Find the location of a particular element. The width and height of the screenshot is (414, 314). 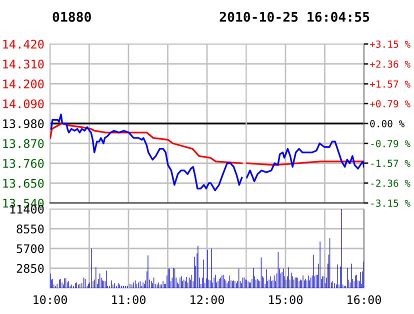

y-tick-label: 8550 is located at coordinates (30, 229).